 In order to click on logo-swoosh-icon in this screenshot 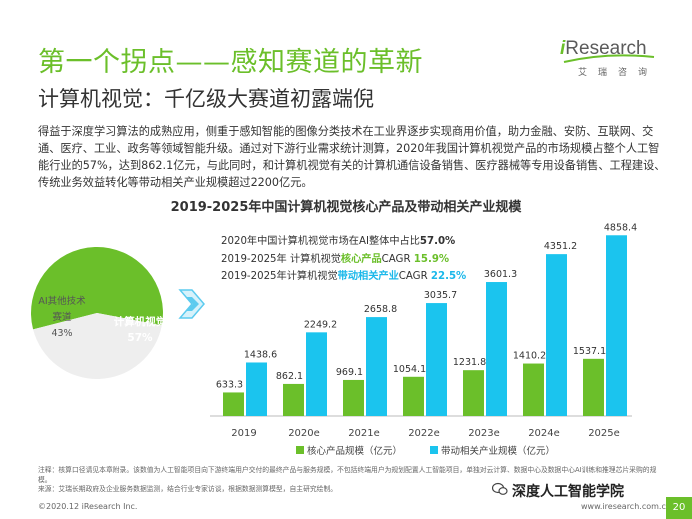, I will do `click(609, 58)`.